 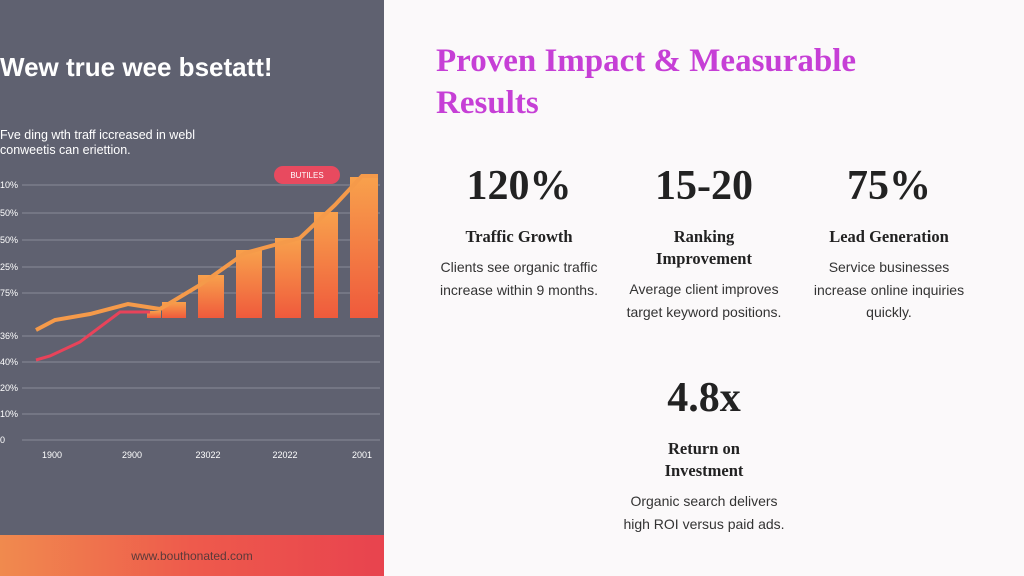 I want to click on stat-value: 4.8x, so click(x=704, y=398).